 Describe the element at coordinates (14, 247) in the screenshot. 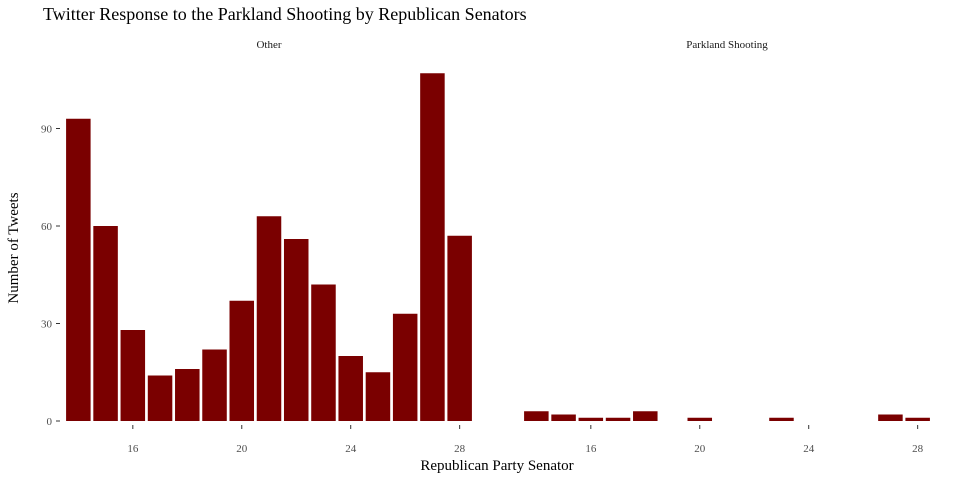

I see `y-axis-title: Number of Tweets` at that location.